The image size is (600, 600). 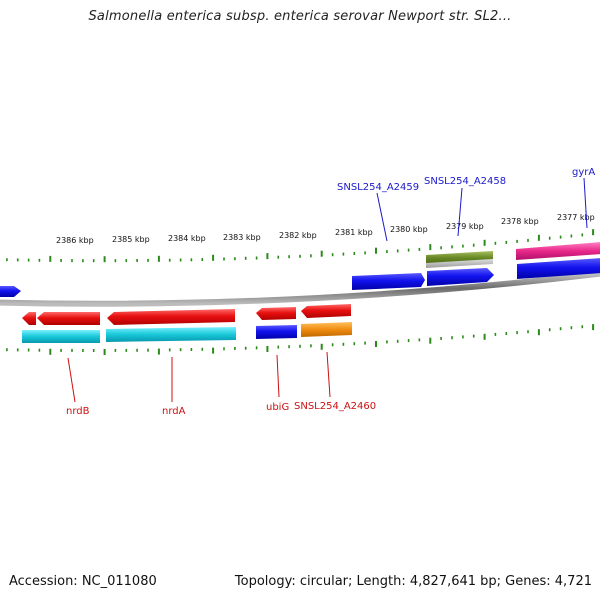 I want to click on leader-gyra, so click(x=585, y=203).